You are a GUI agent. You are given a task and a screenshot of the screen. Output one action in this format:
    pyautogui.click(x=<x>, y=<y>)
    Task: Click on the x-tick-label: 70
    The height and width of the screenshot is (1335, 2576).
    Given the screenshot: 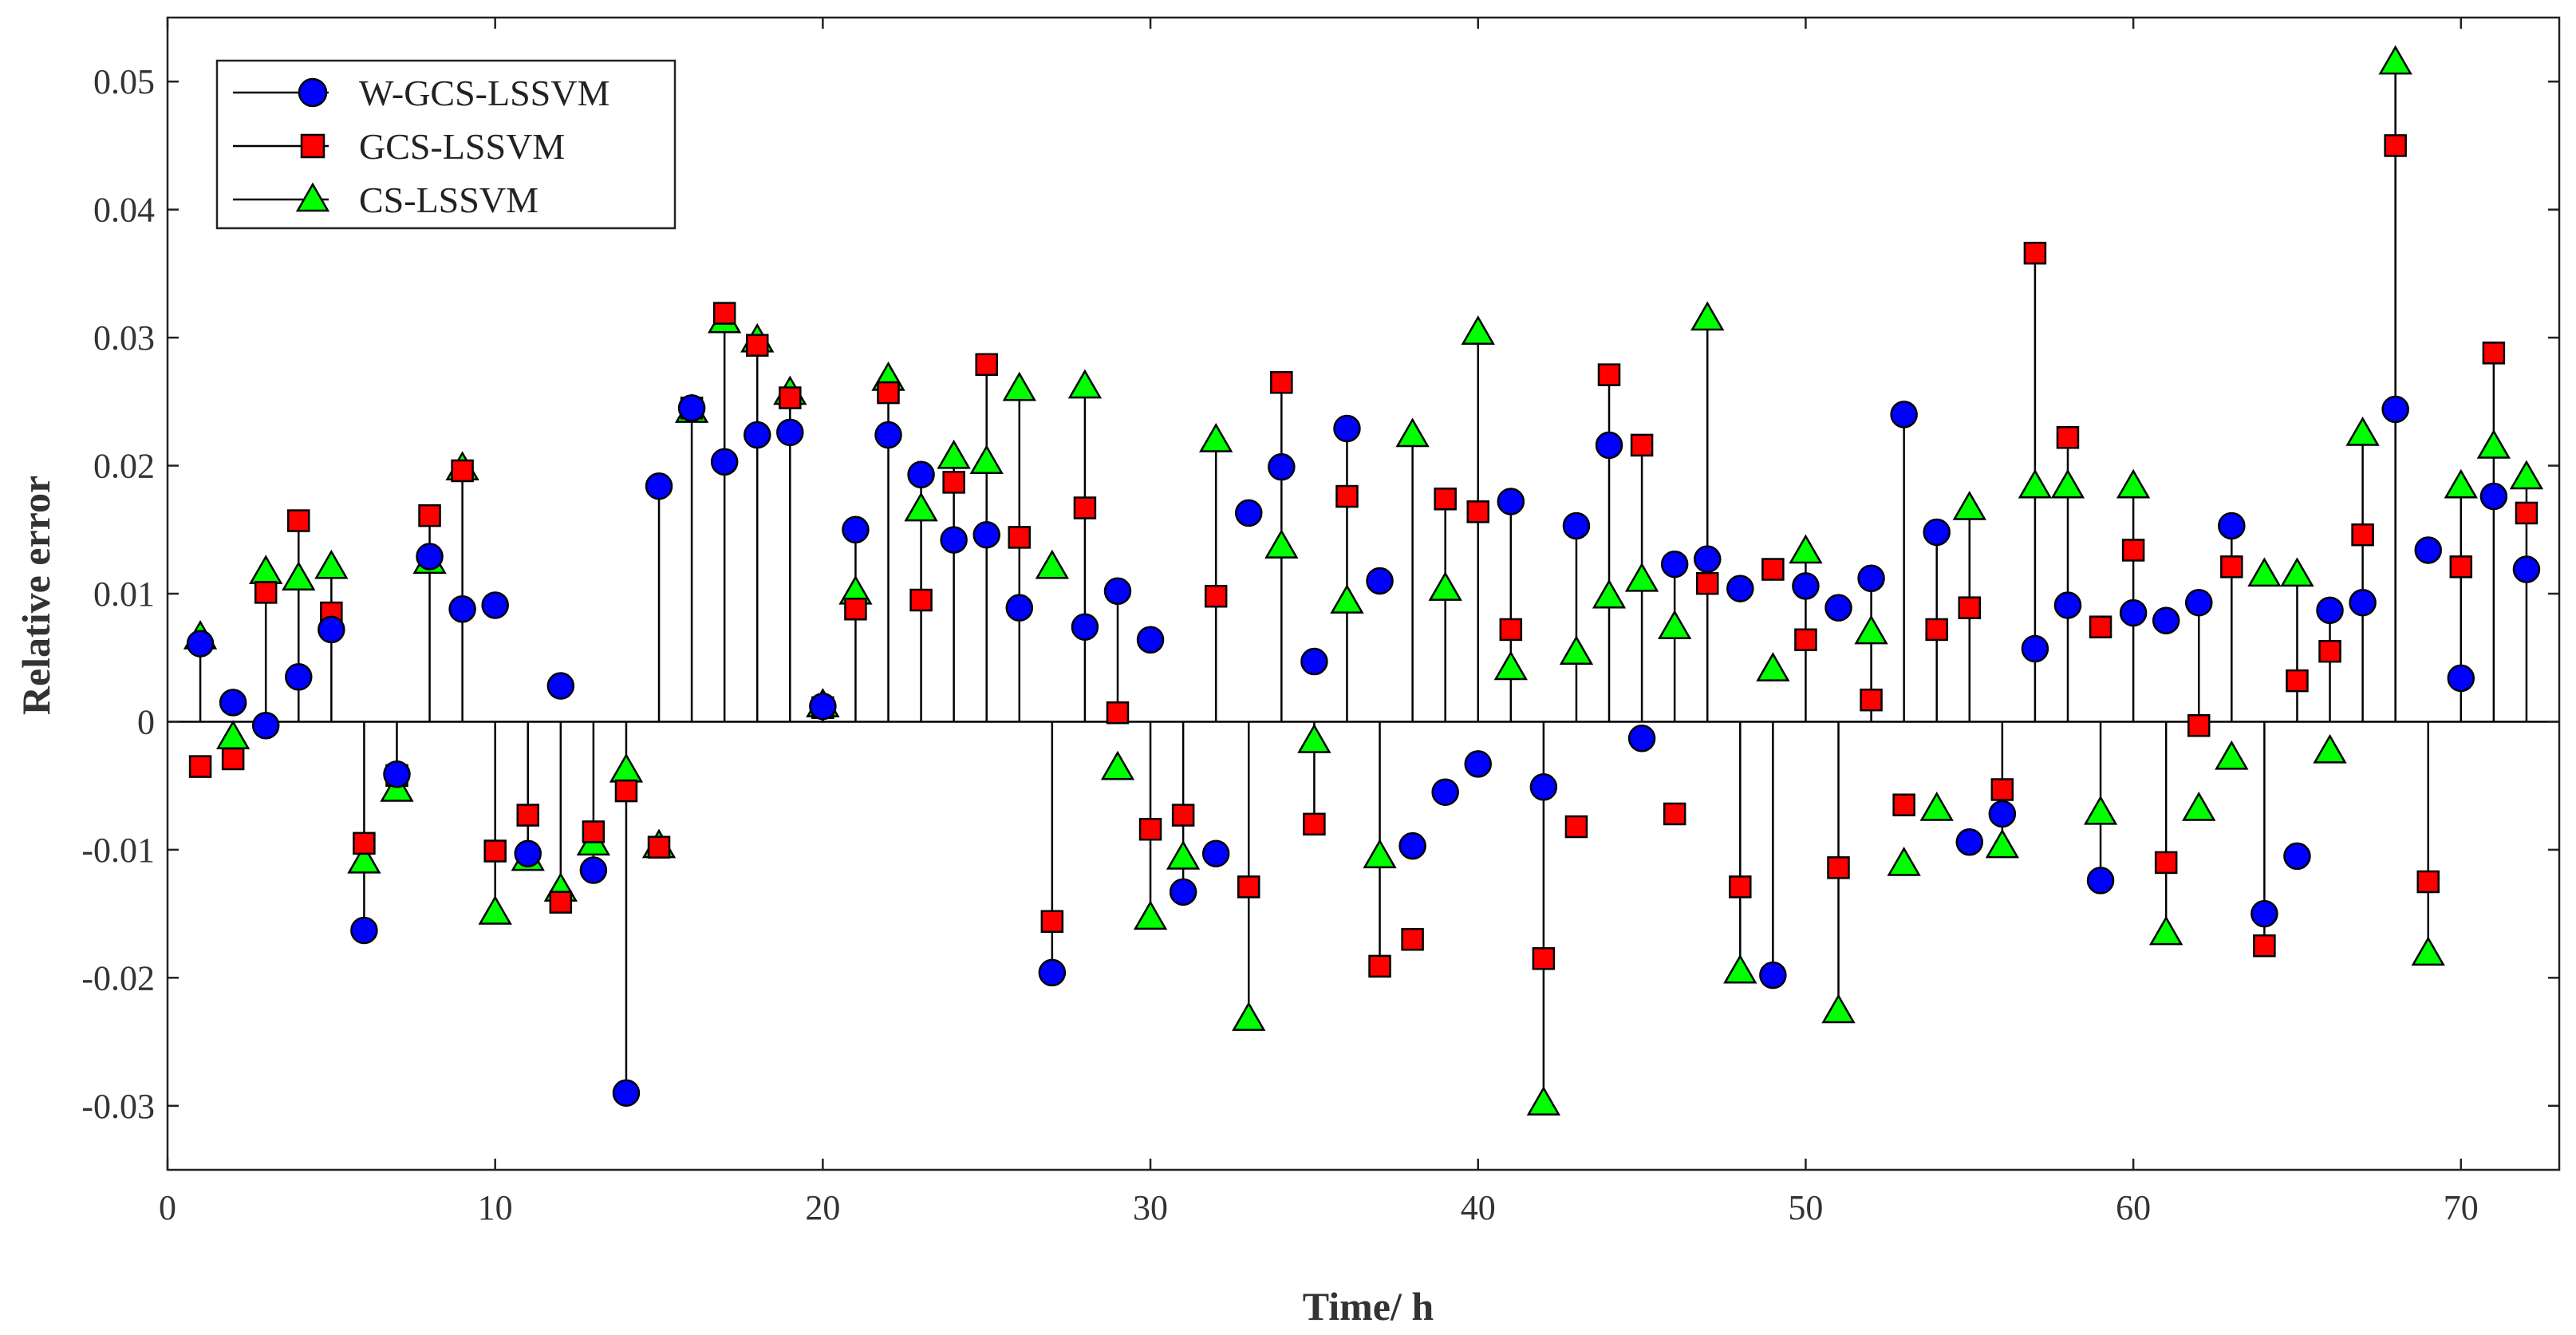 What is the action you would take?
    pyautogui.click(x=2461, y=1207)
    